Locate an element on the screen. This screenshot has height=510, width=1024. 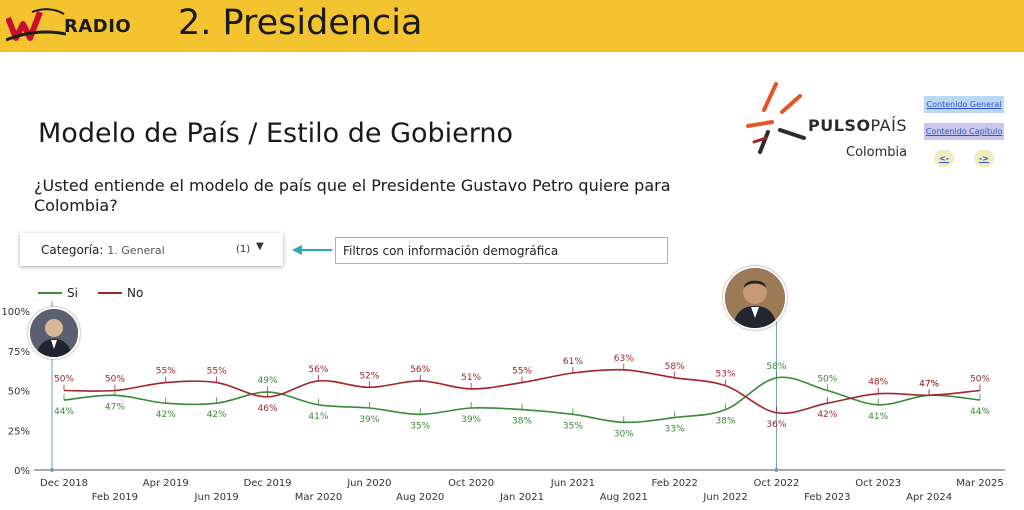
pulso-mark-icon is located at coordinates (776, 118).